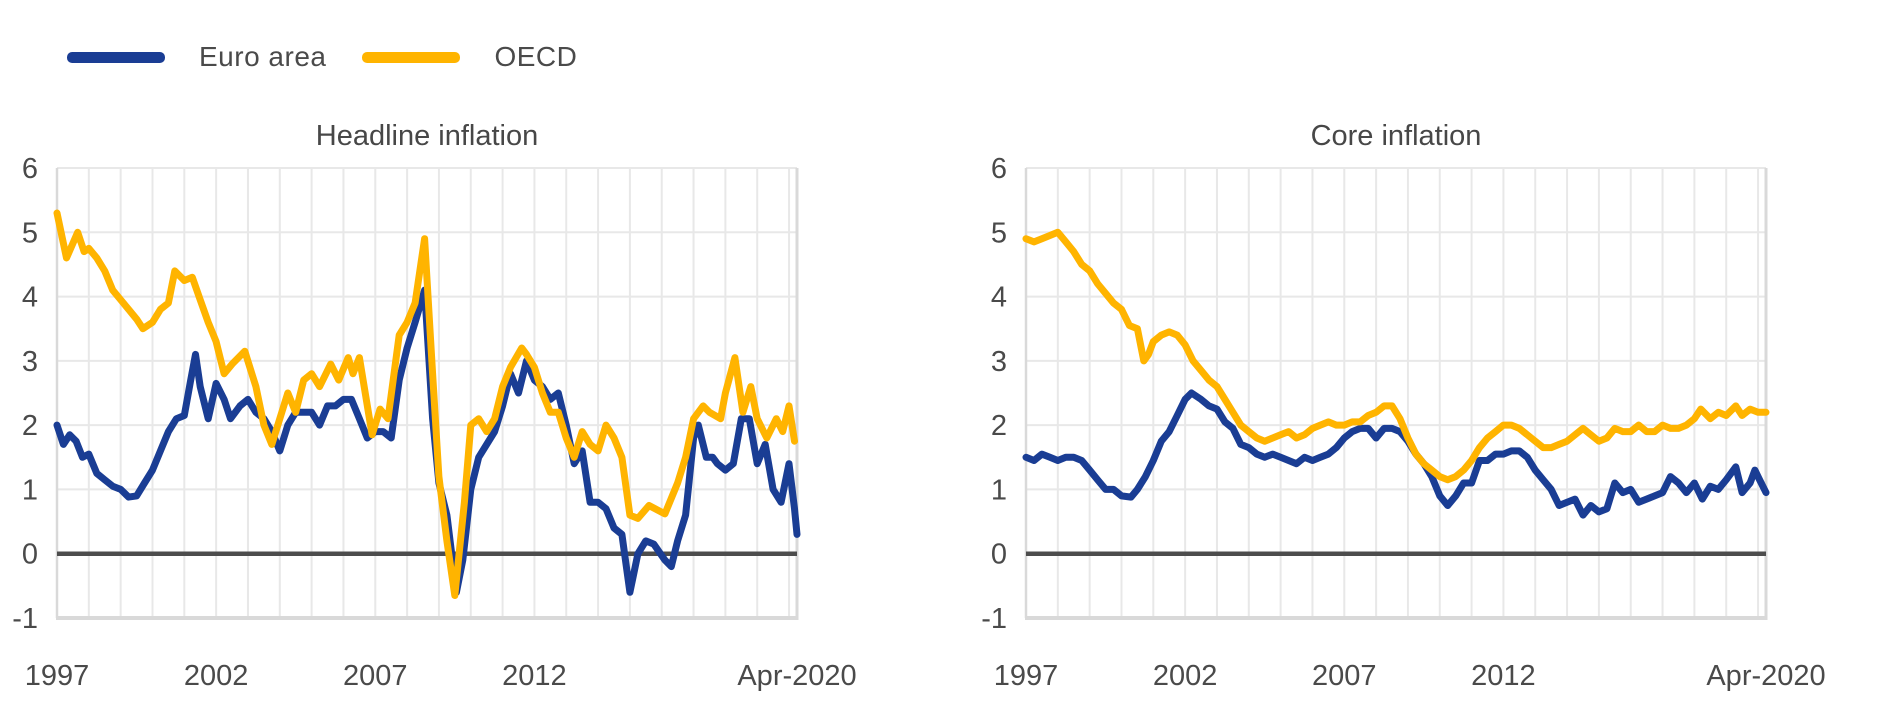  I want to click on legend-item-euro-area: Euro area, so click(196, 57).